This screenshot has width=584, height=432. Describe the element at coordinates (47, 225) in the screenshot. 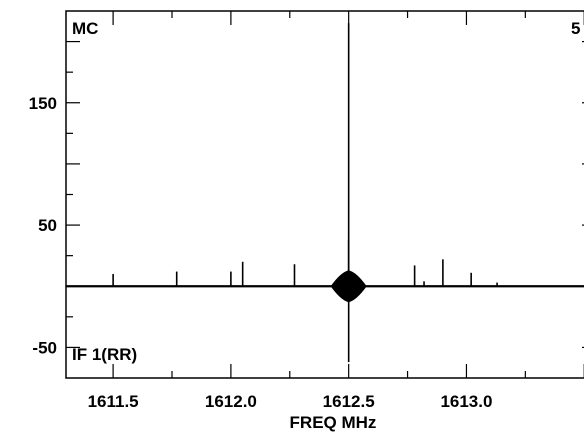

I see `y-tick-label: 50` at that location.